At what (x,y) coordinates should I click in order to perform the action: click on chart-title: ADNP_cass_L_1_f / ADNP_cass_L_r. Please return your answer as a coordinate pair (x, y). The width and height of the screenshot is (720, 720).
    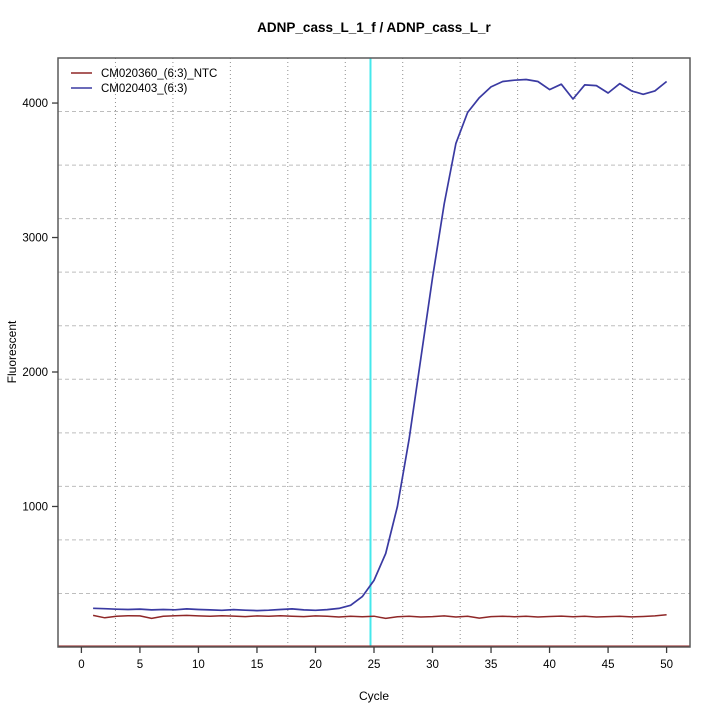
    Looking at the image, I should click on (374, 27).